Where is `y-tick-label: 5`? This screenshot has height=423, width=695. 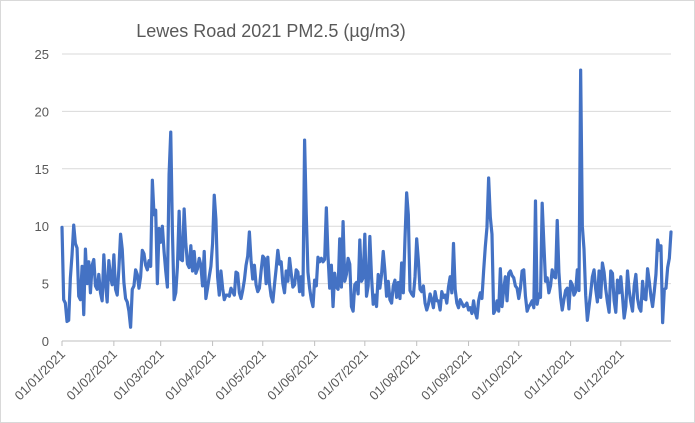
y-tick-label: 5 is located at coordinates (45, 284).